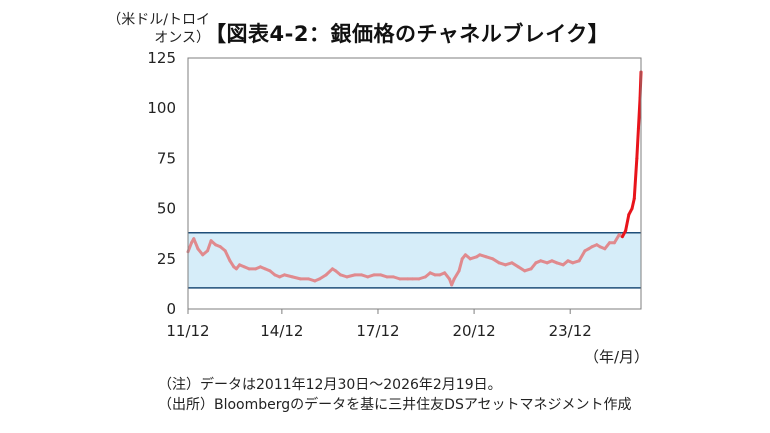  What do you see at coordinates (161, 183) in the screenshot?
I see `y-axis-ticks: 0 25 50 75 100 125` at bounding box center [161, 183].